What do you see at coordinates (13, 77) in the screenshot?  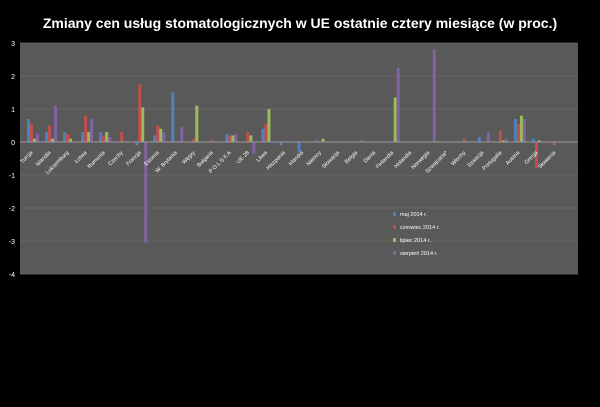 I see `y-tick-label: 2` at bounding box center [13, 77].